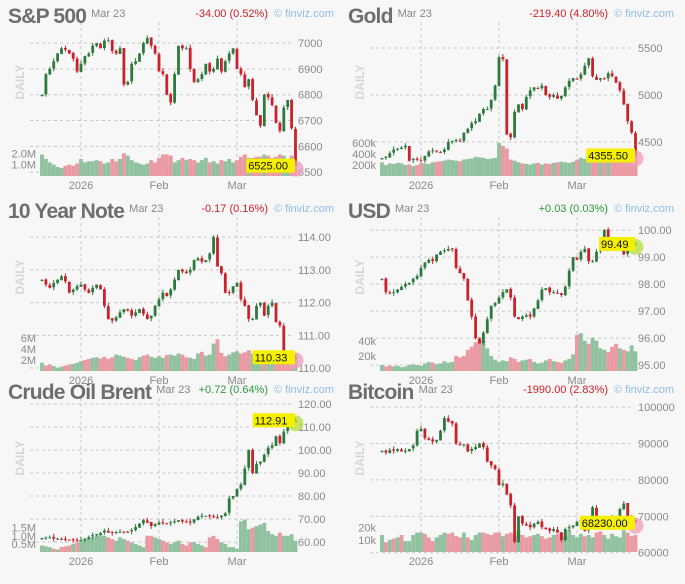 Image resolution: width=685 pixels, height=584 pixels. I want to click on y-tick-label: 80000, so click(653, 481).